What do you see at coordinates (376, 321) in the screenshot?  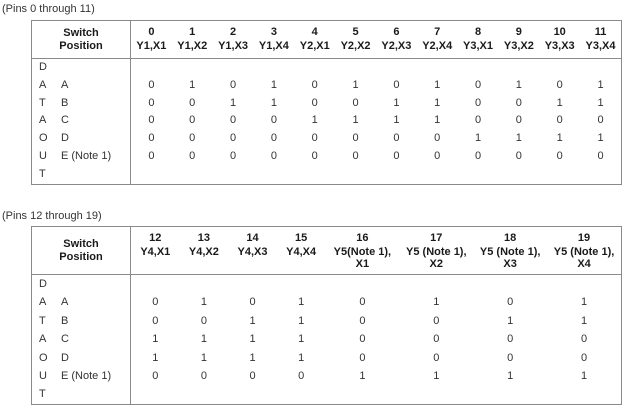 I see `row-cells: 0 0 1 1 0 0 1 1` at bounding box center [376, 321].